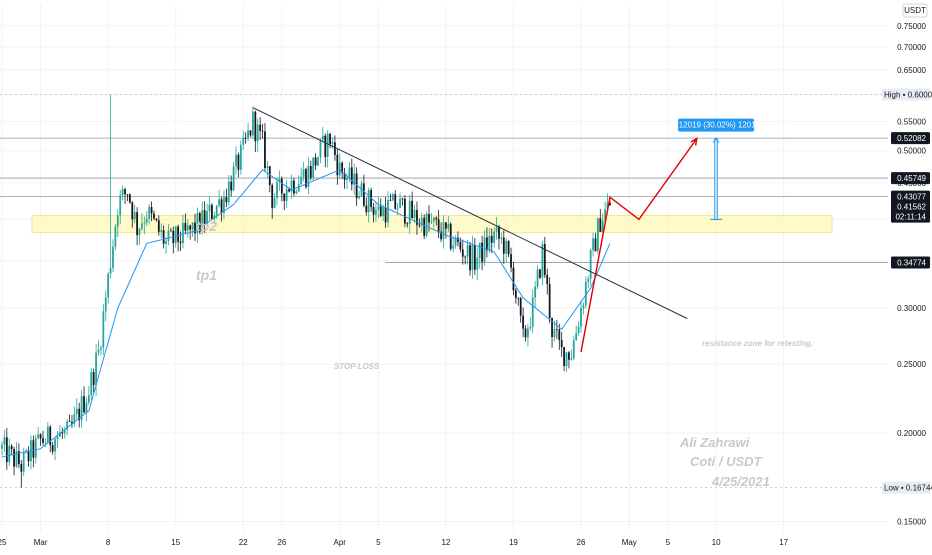  I want to click on price-axis-panel, so click(911, 275).